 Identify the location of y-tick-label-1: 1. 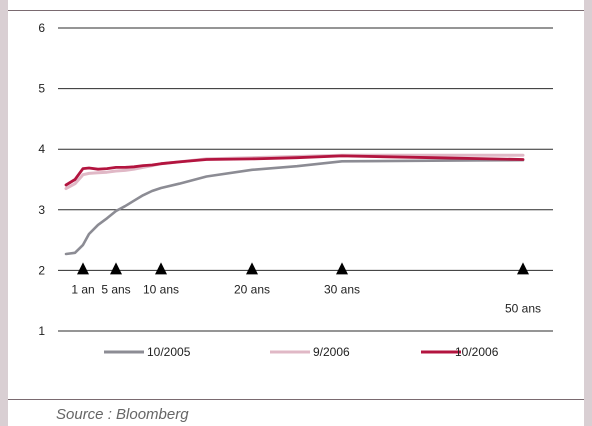
(41, 331).